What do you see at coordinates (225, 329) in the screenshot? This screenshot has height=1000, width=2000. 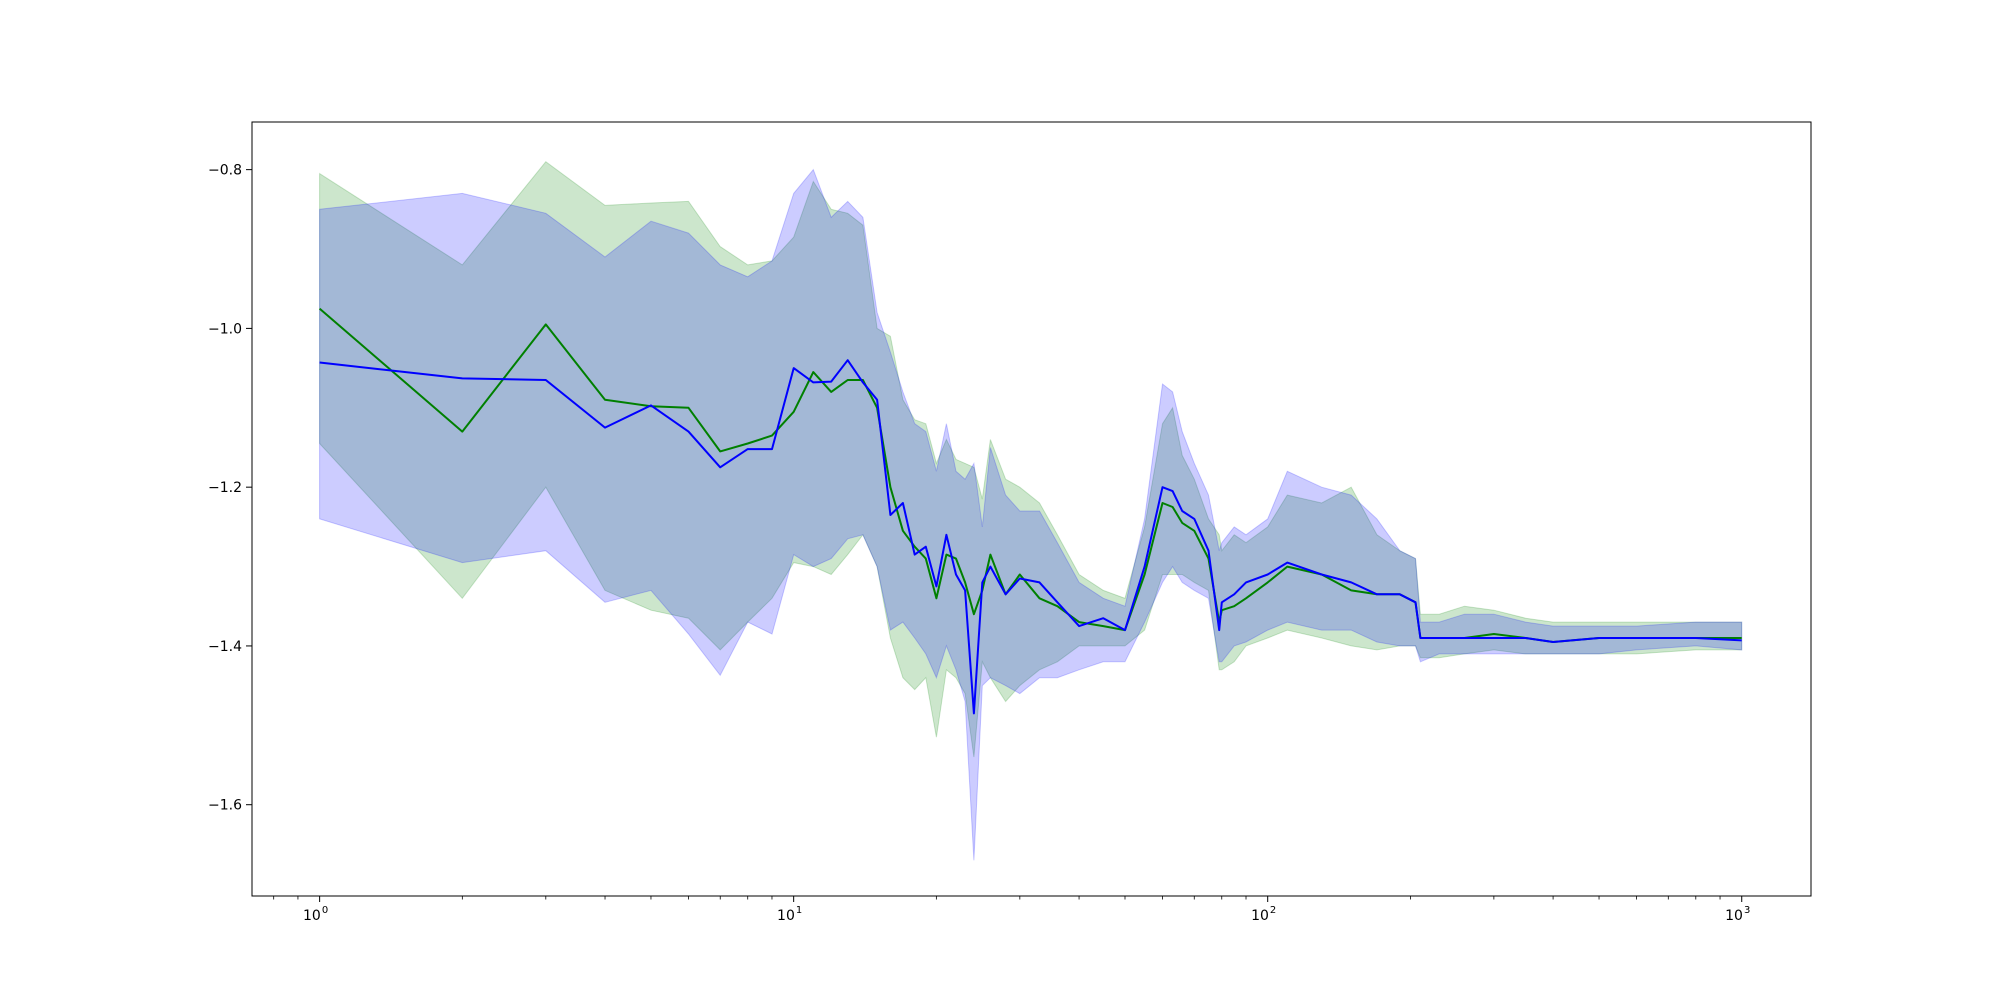 I see `y-tick-label: −1.0` at bounding box center [225, 329].